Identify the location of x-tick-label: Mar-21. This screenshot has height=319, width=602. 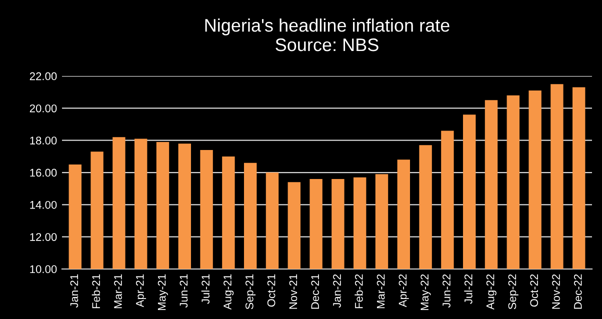
(118, 291).